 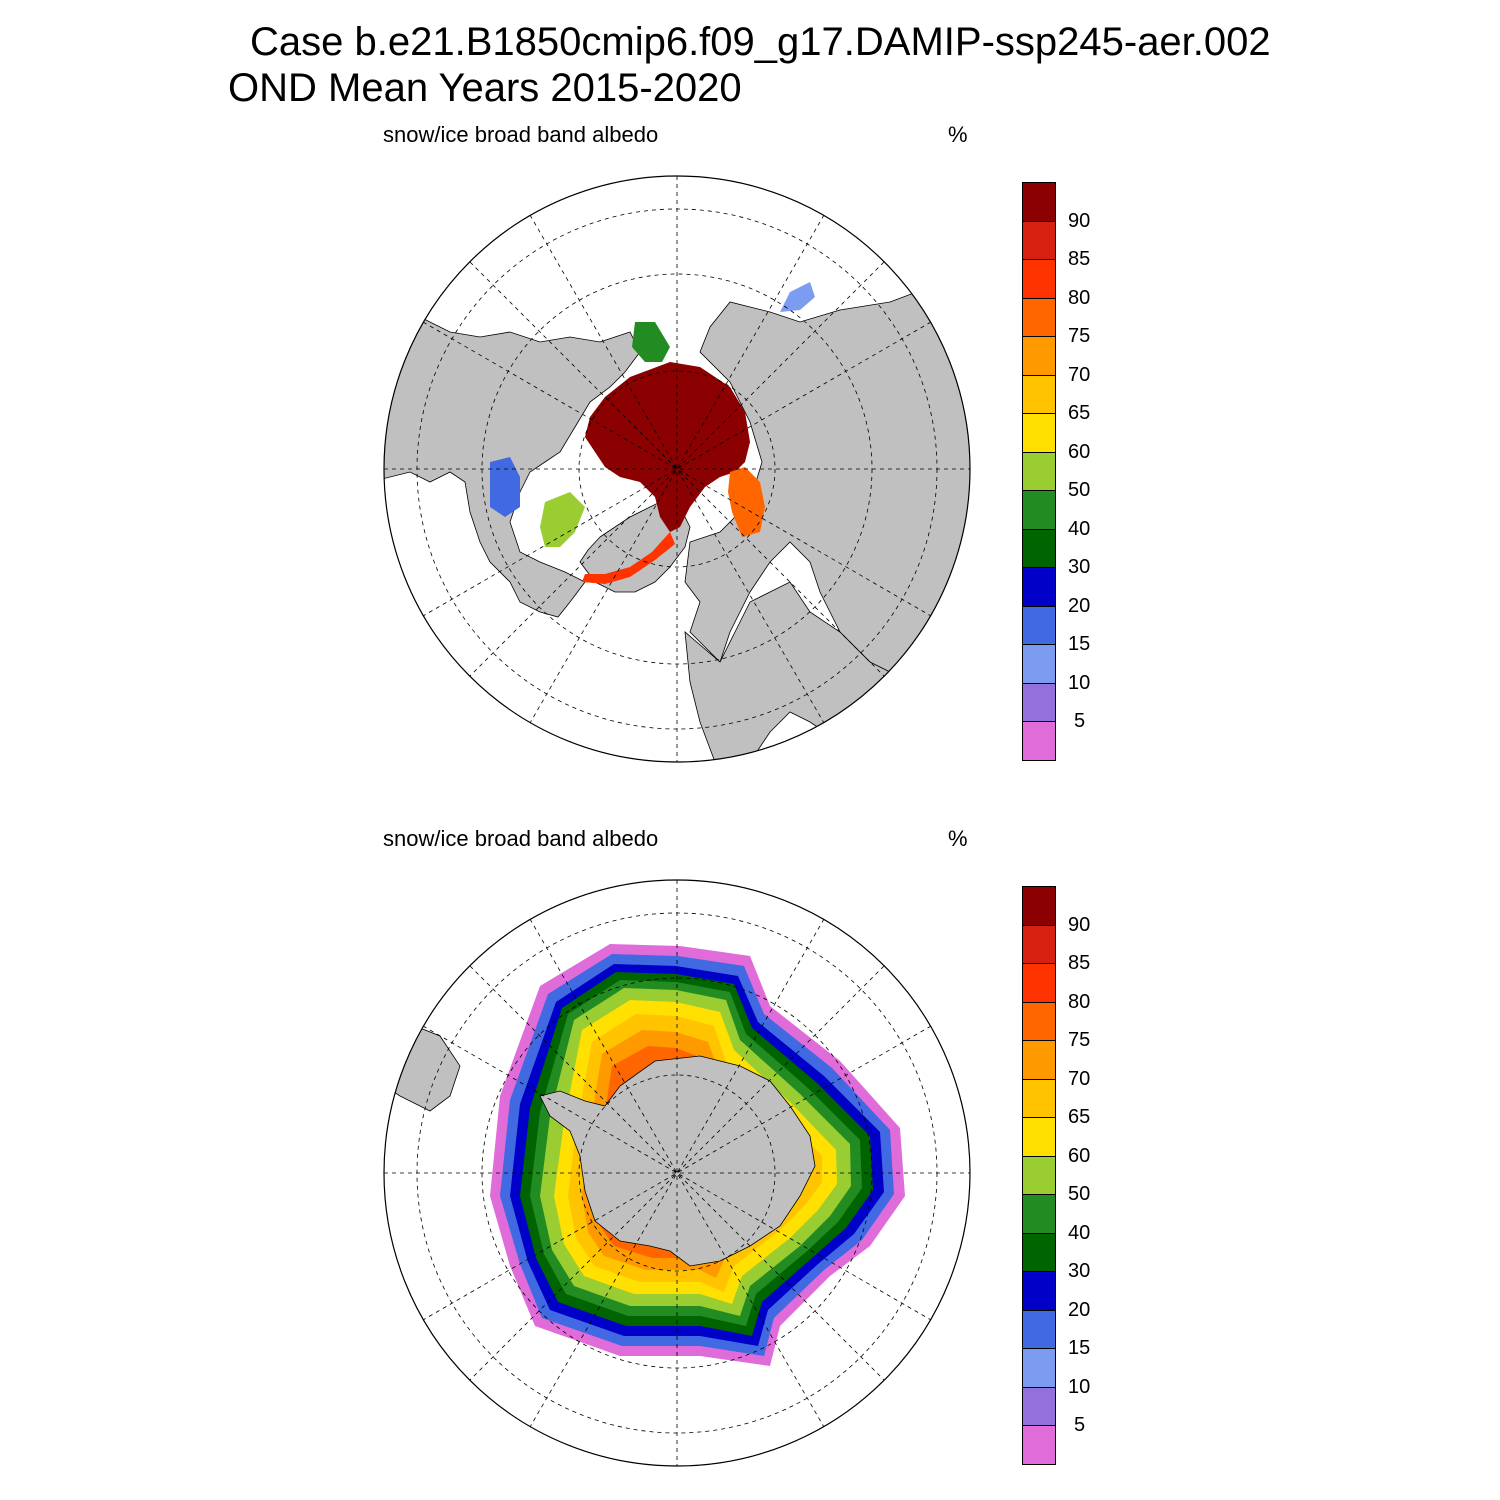 What do you see at coordinates (958, 134) in the screenshot?
I see `top-panel-units-label: %` at bounding box center [958, 134].